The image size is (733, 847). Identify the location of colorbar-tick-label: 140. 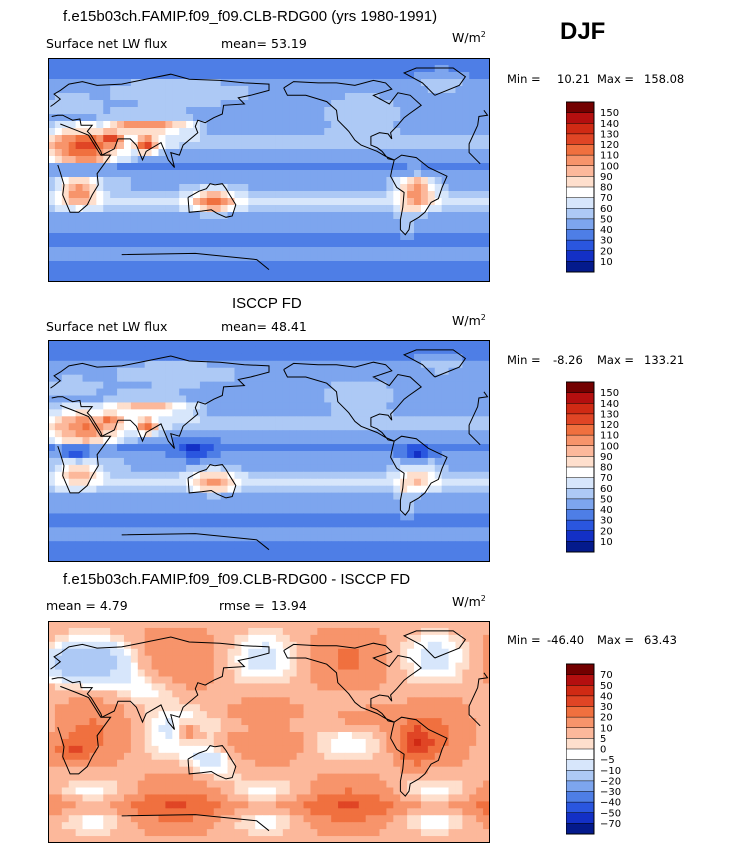
(609, 404).